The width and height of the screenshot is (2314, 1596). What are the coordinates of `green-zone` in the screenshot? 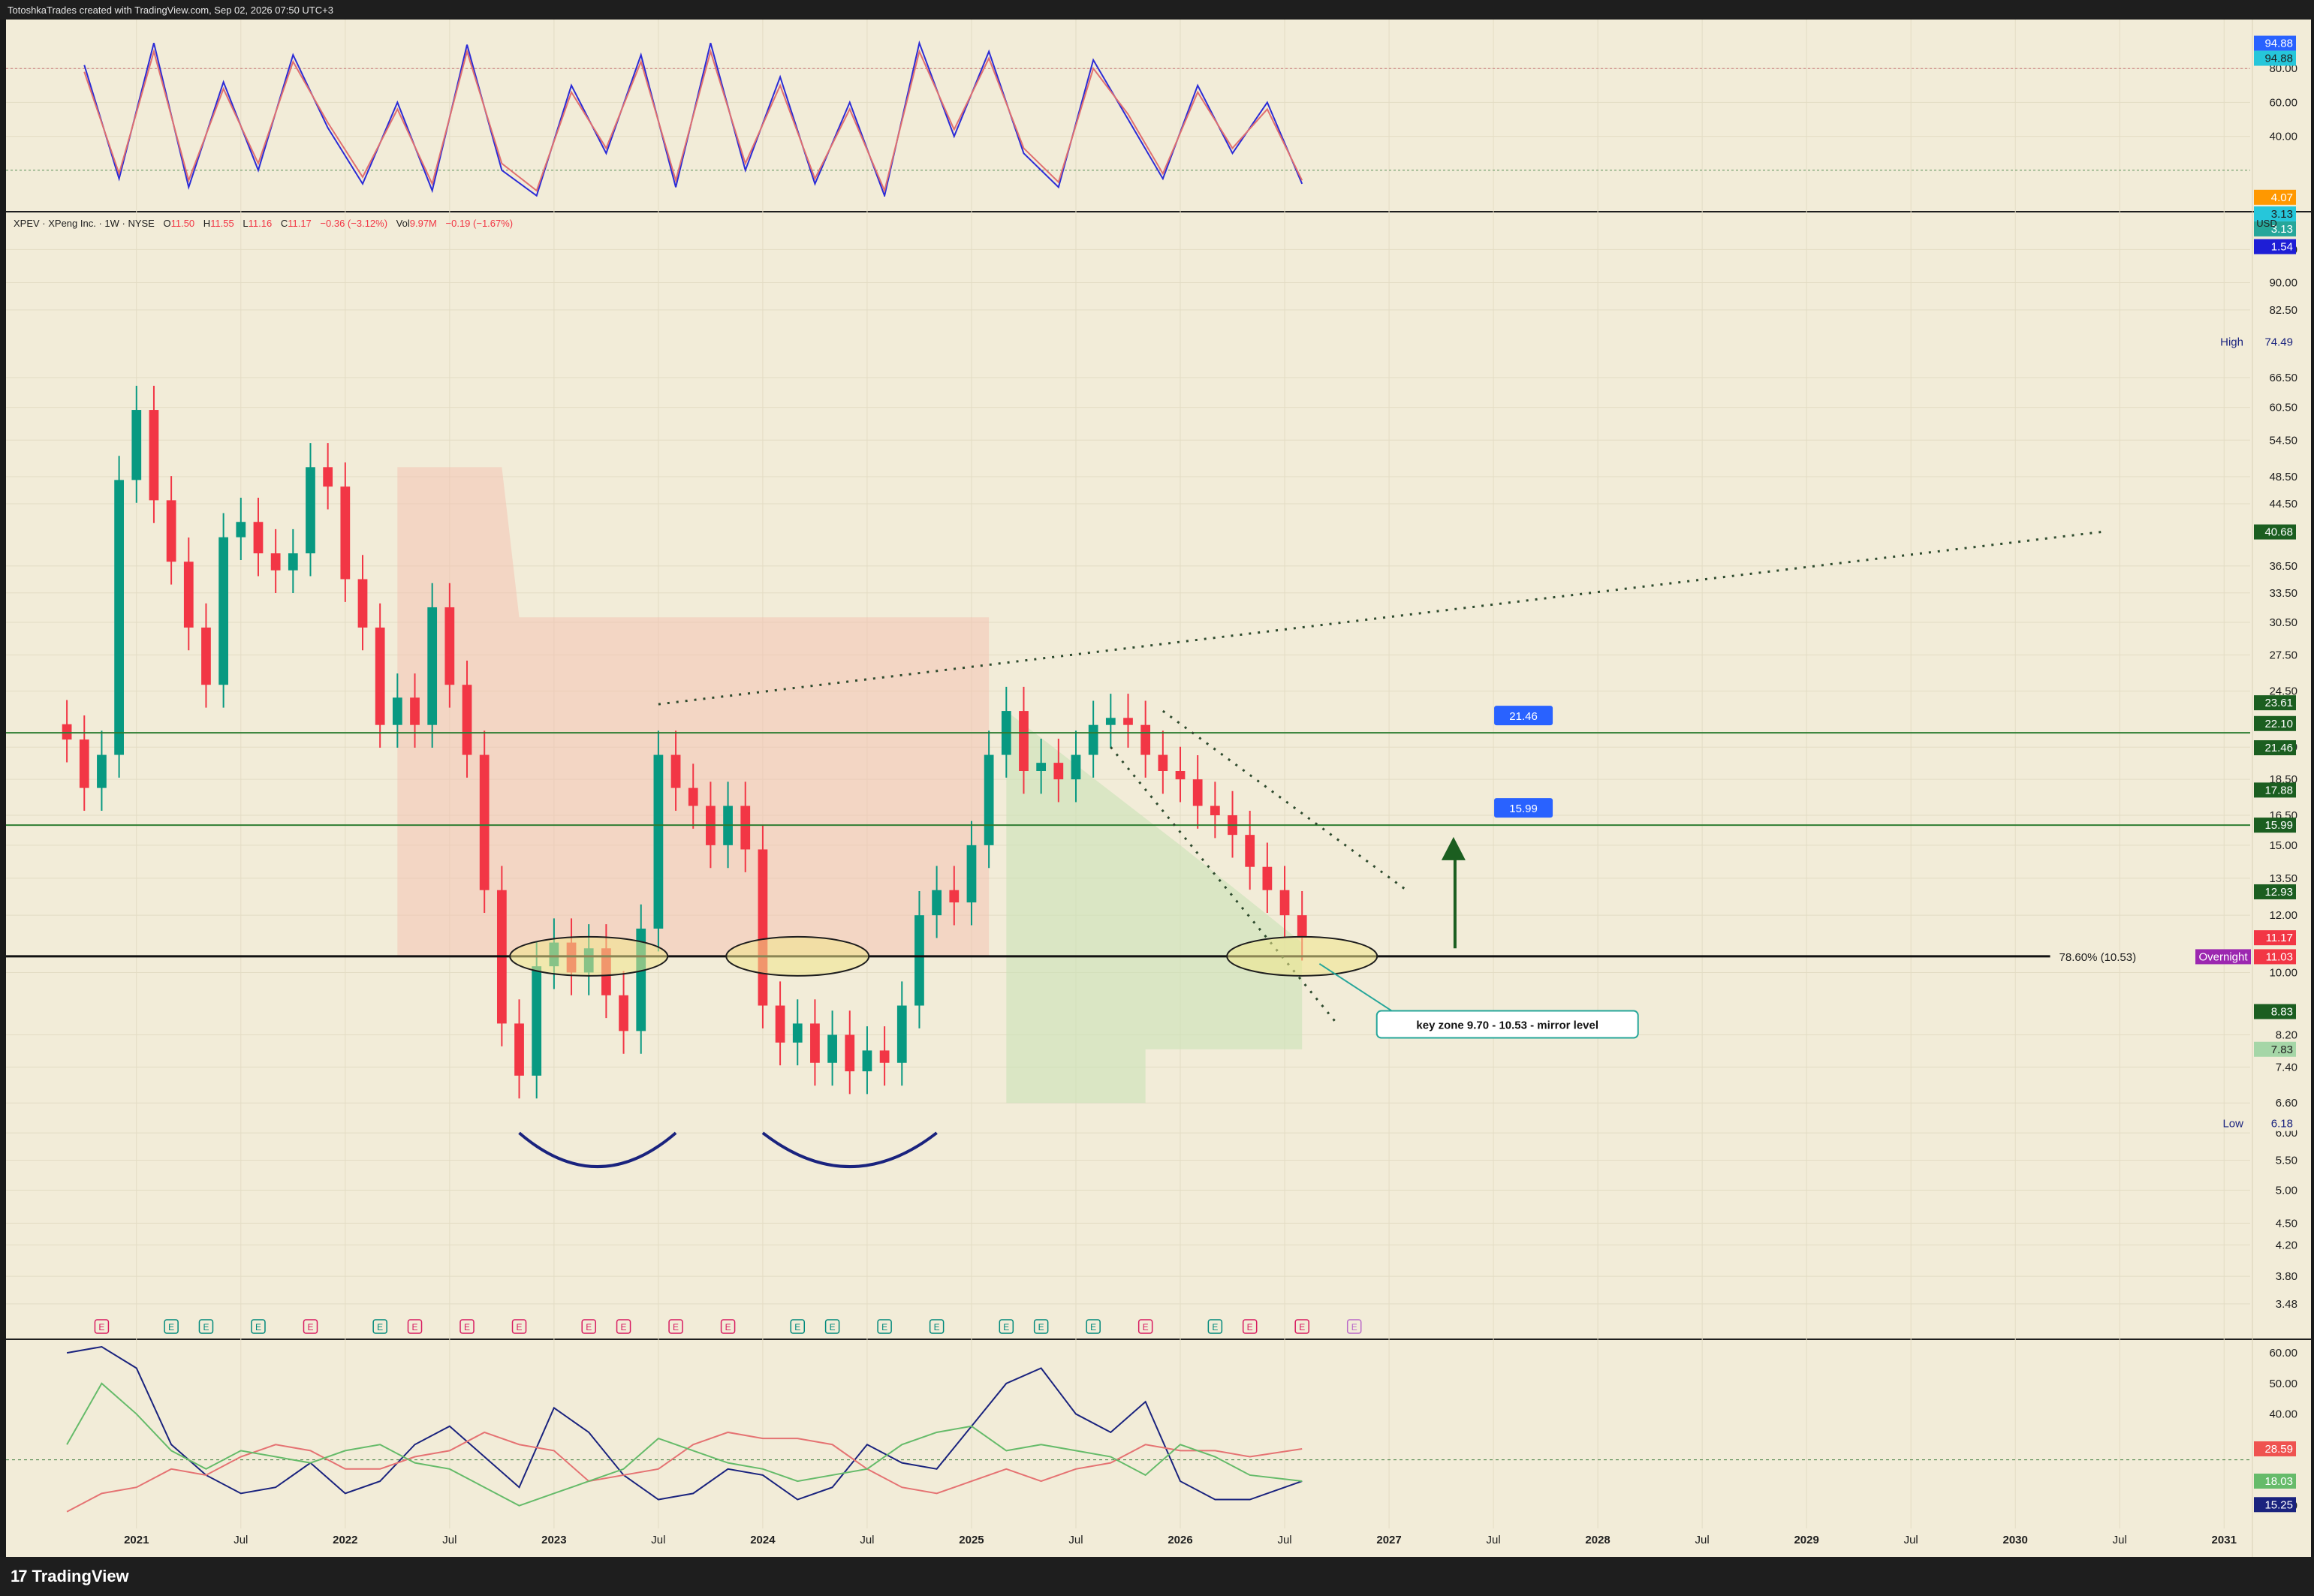 It's located at (1155, 907).